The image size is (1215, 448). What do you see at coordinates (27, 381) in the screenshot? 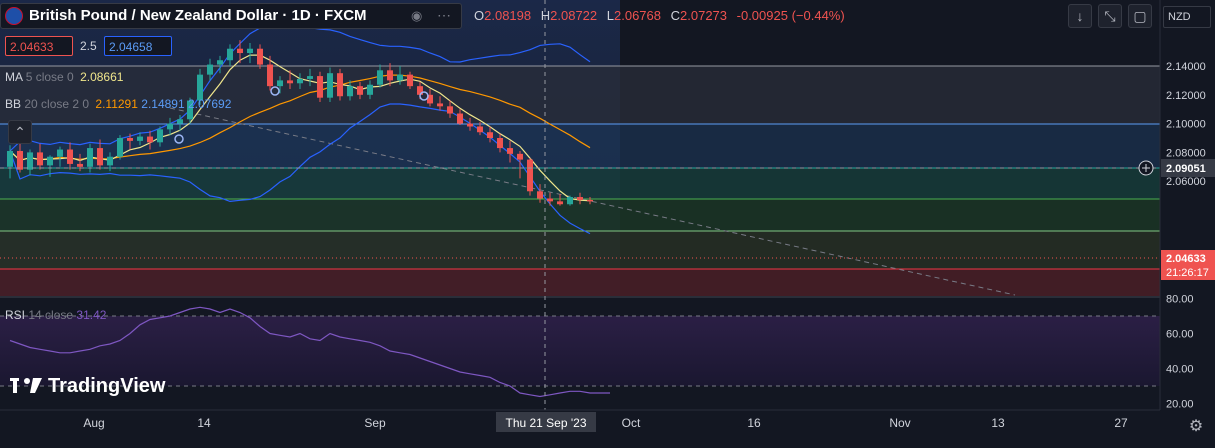
I see `tv-logo-dot` at bounding box center [27, 381].